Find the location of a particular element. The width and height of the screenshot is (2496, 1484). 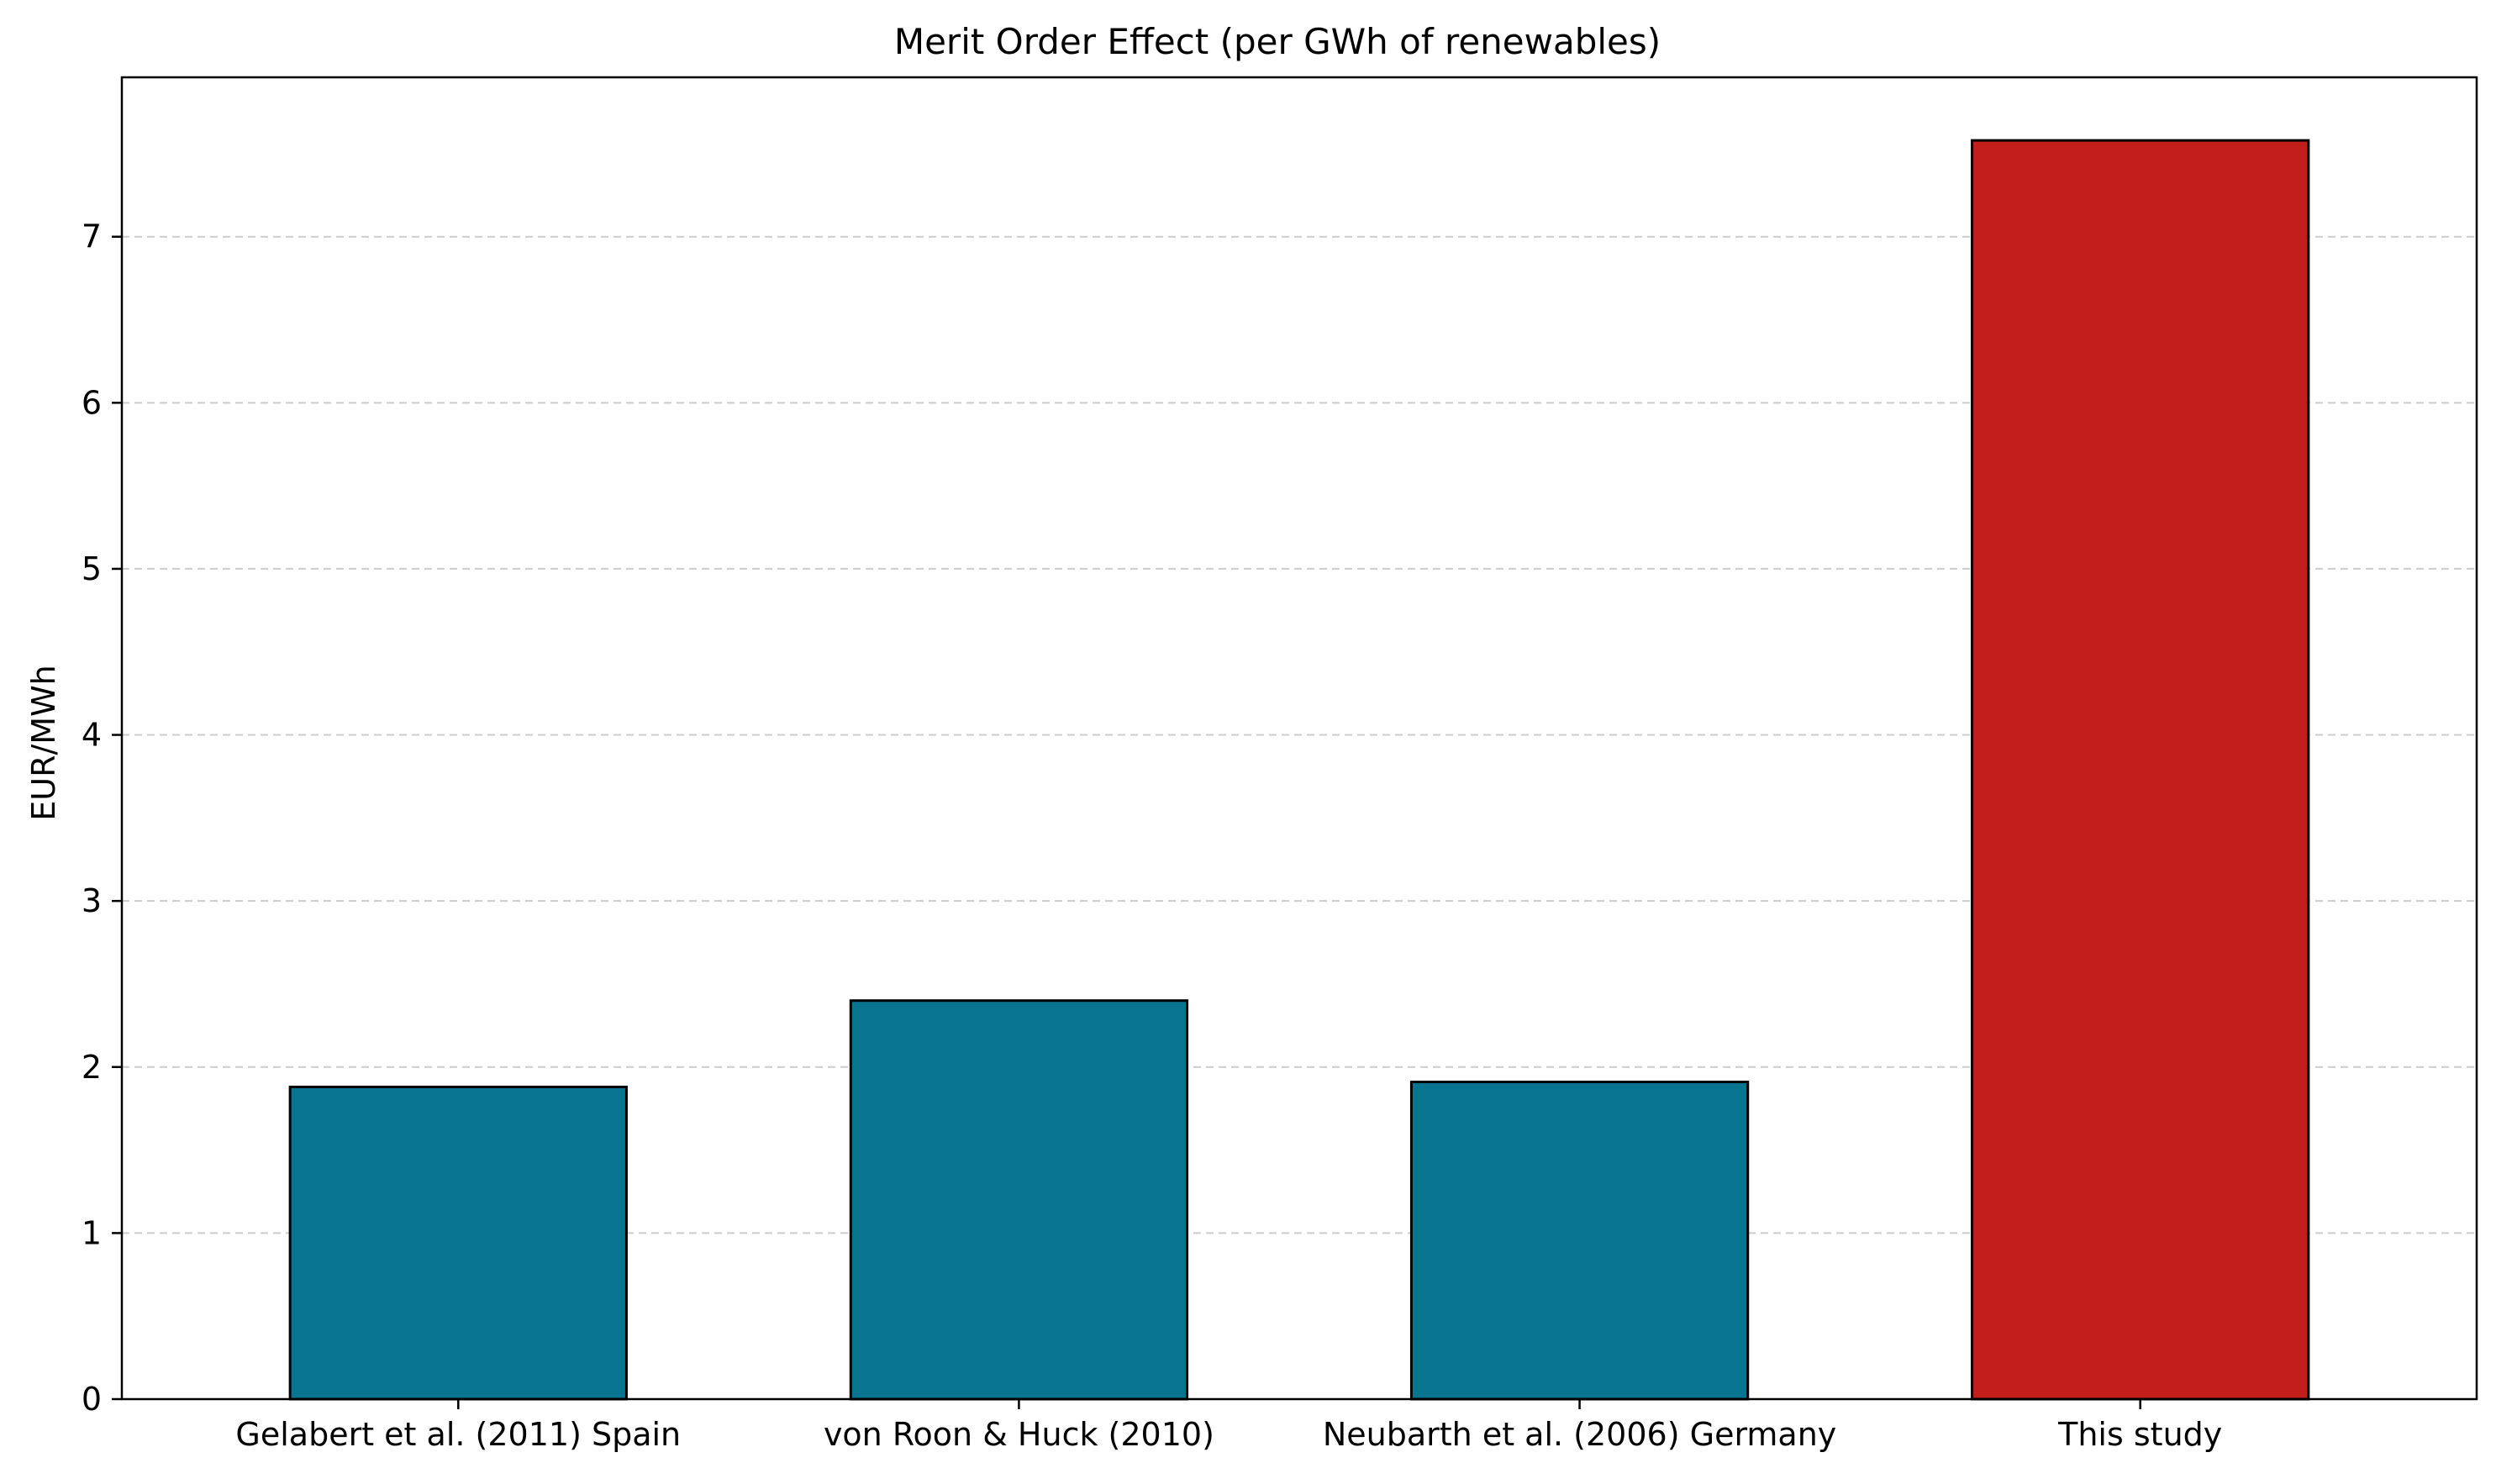

y-tick-label-3: 3 is located at coordinates (92, 901).